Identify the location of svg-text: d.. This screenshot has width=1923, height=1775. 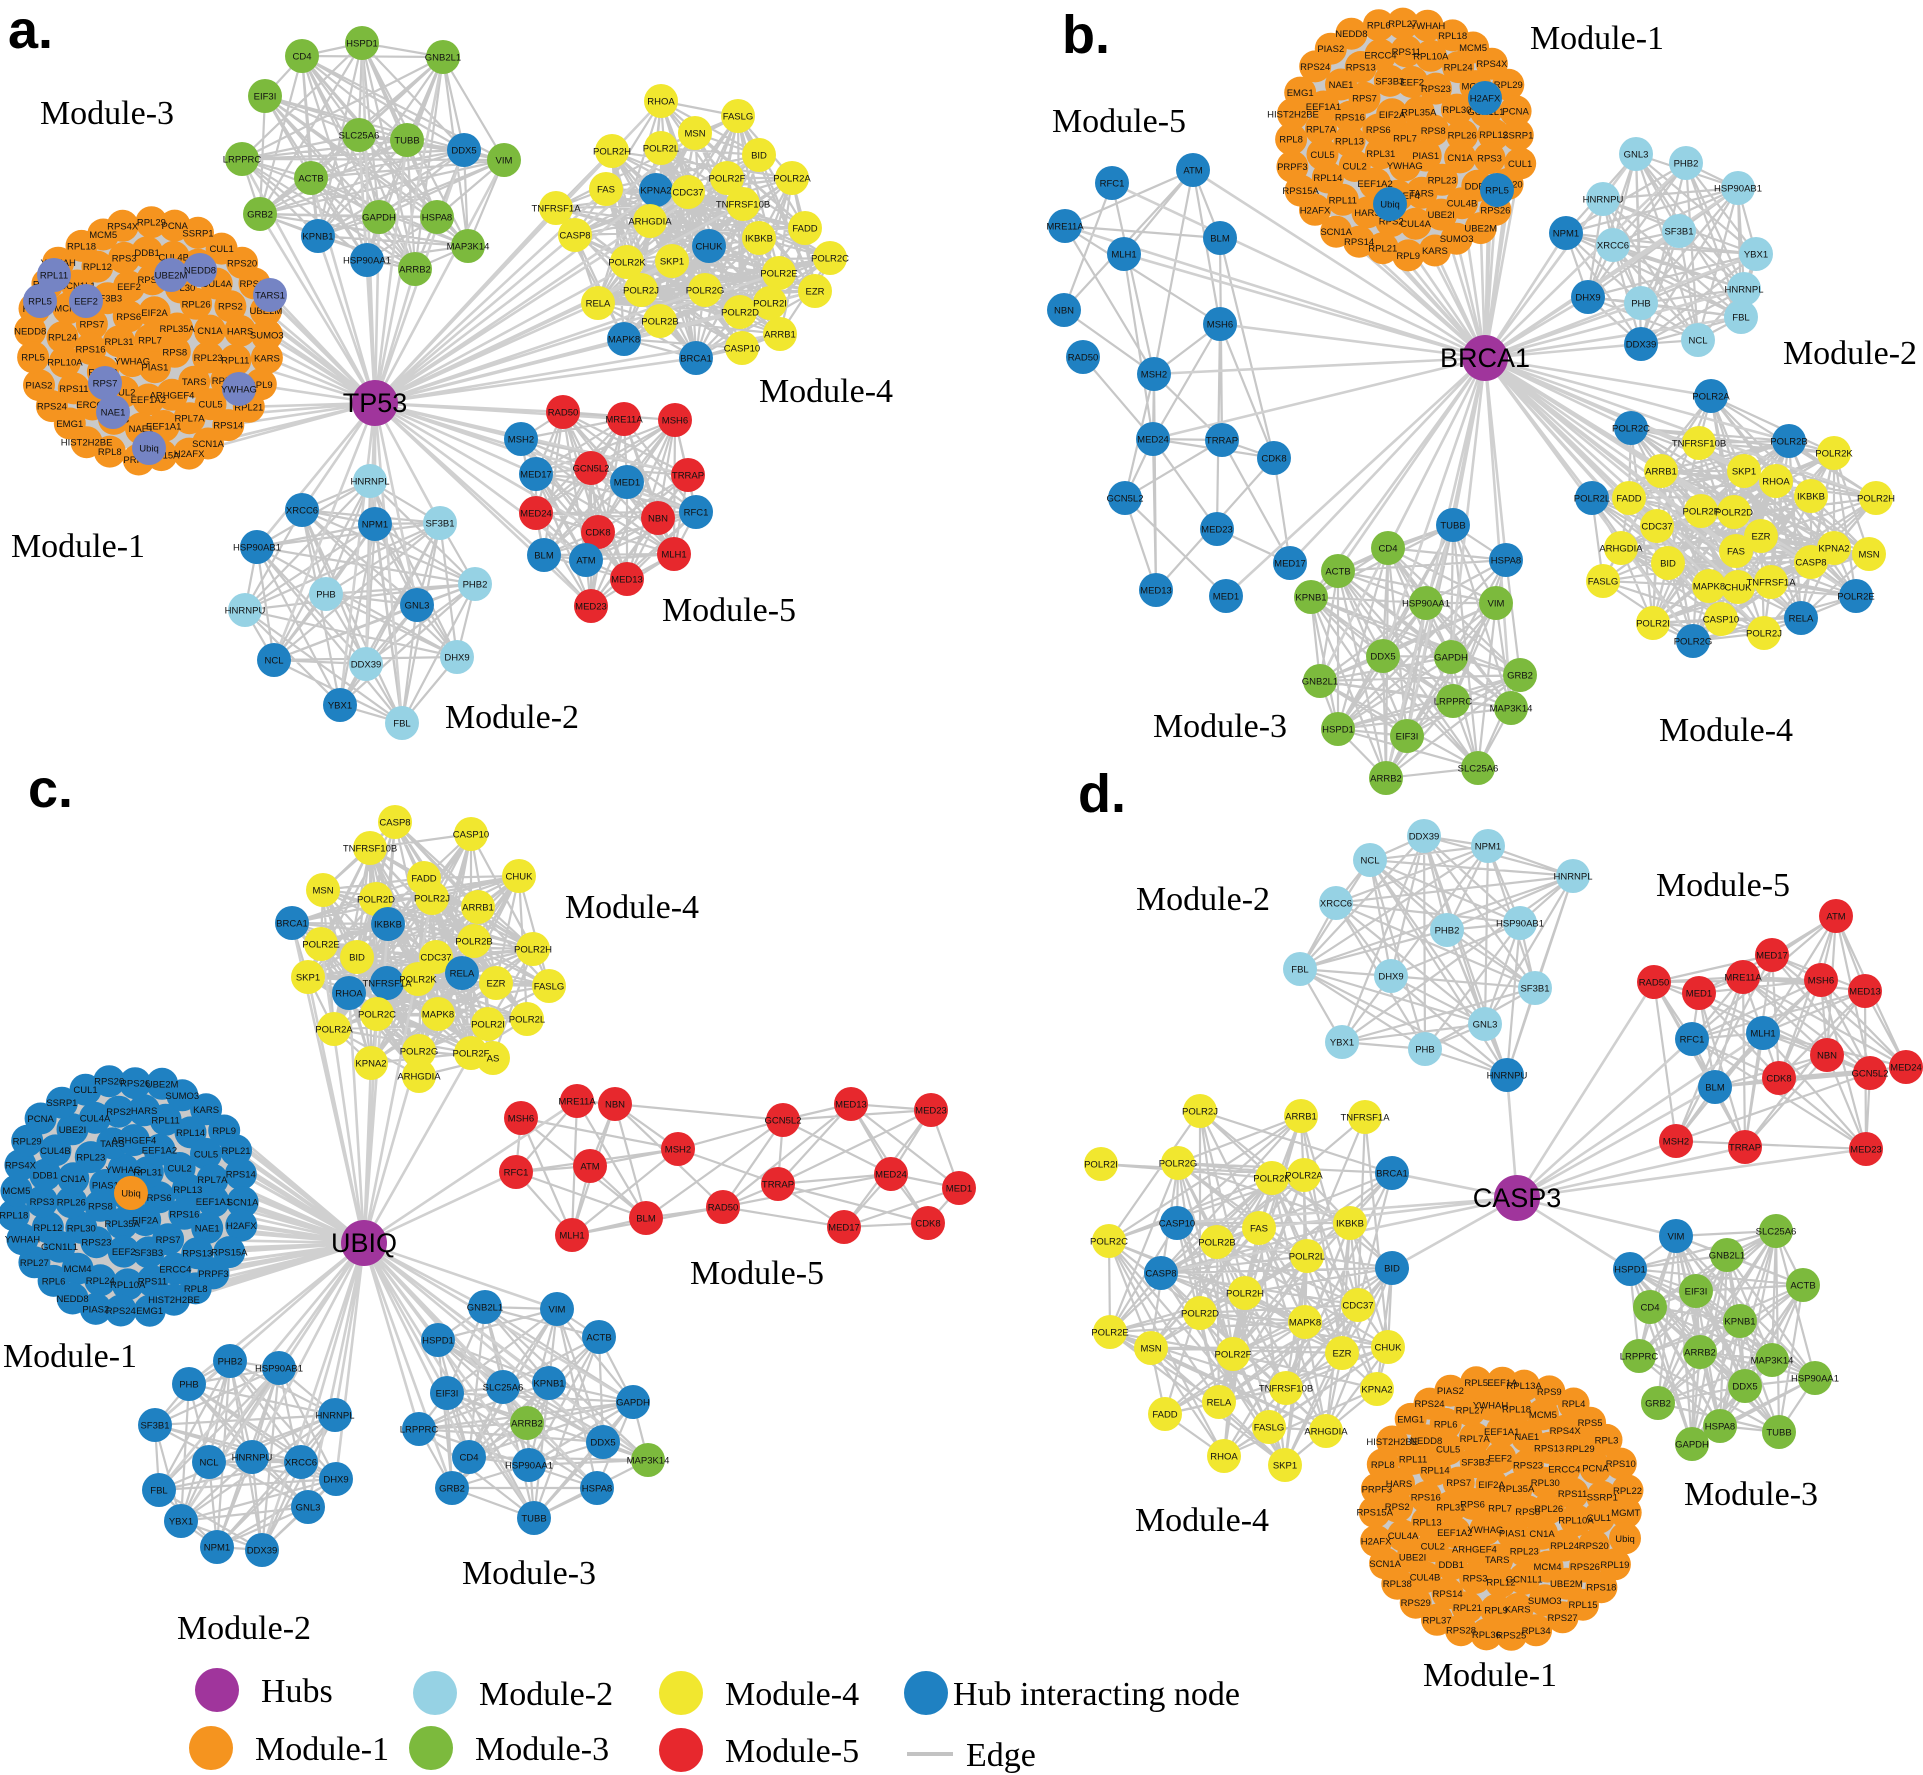
(1102, 794).